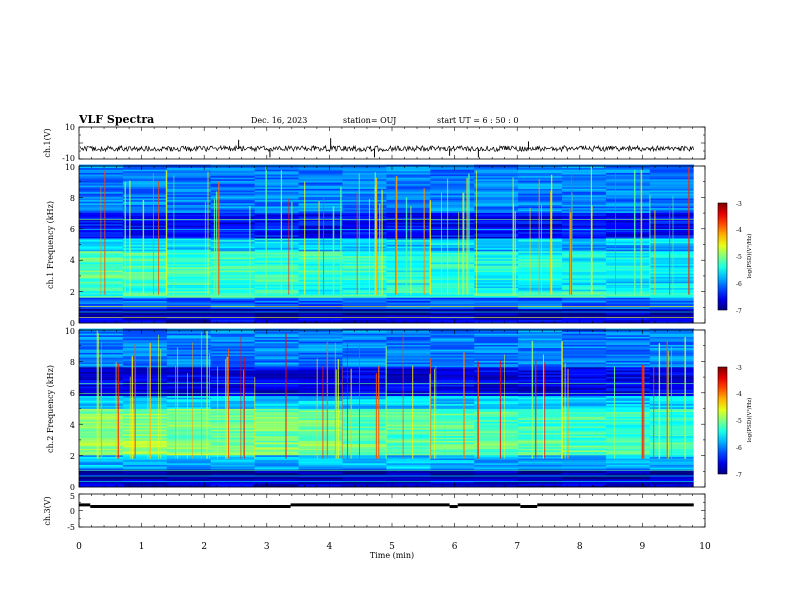 The image size is (792, 612). What do you see at coordinates (72, 229) in the screenshot?
I see `ch1-spec-ytick: 6` at bounding box center [72, 229].